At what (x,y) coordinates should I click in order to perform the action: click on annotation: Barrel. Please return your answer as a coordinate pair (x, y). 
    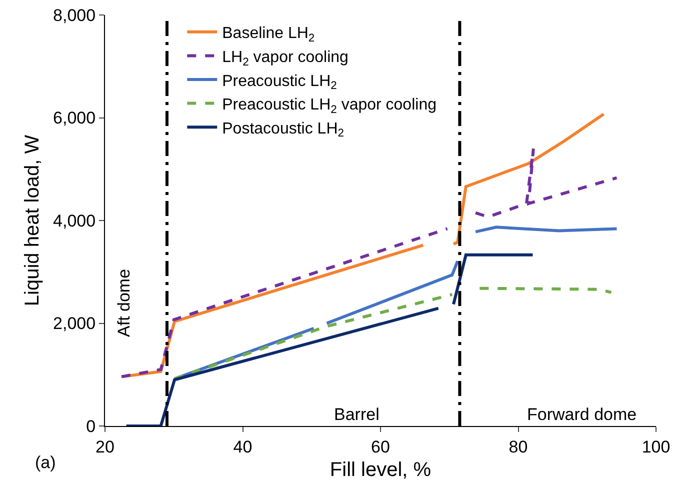
    Looking at the image, I should click on (357, 414).